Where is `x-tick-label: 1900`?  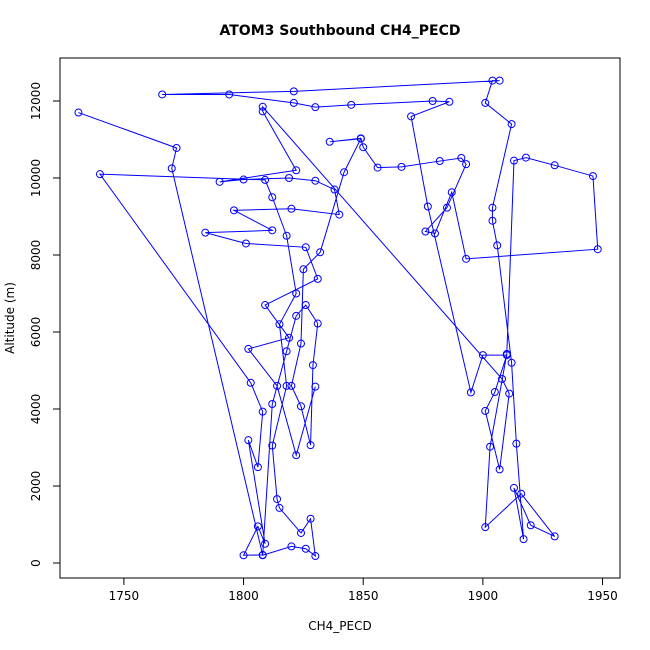 x-tick-label: 1900 is located at coordinates (483, 596).